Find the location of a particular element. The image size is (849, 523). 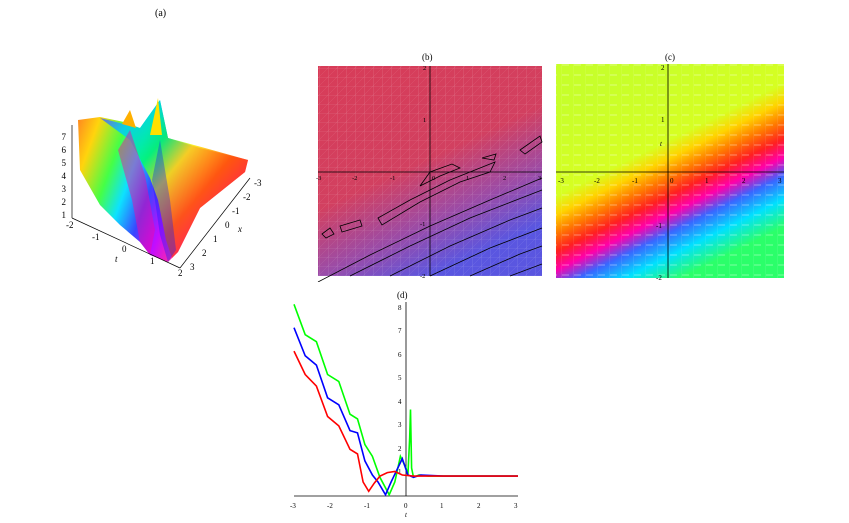

z-tick-1: 1 is located at coordinates (64, 215).